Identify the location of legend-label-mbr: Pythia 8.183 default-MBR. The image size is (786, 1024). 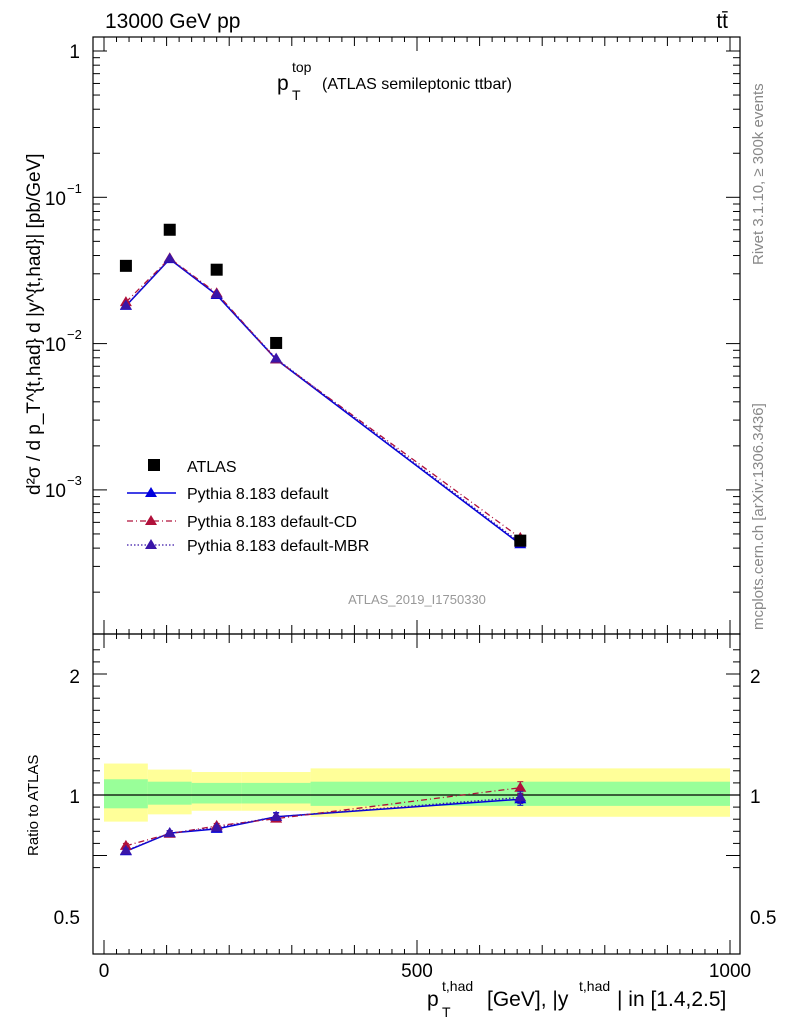
(278, 546).